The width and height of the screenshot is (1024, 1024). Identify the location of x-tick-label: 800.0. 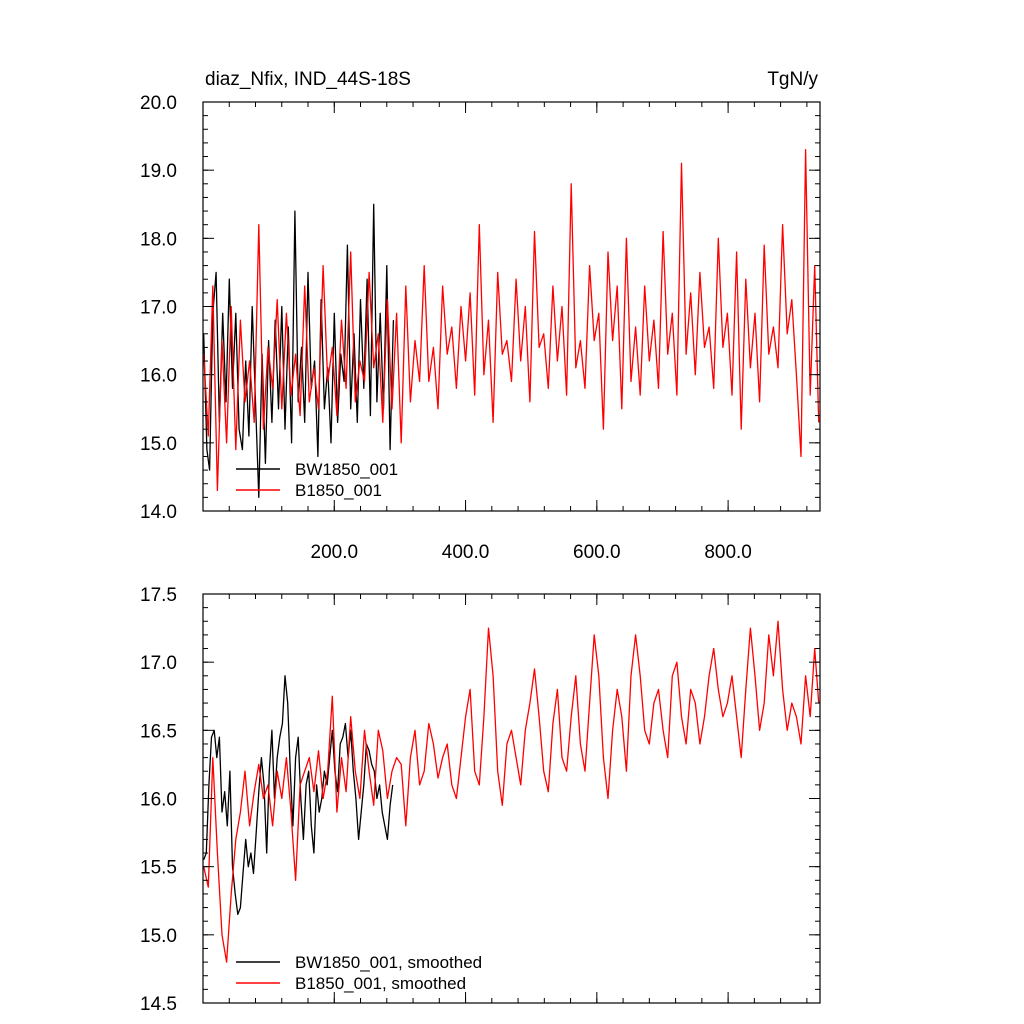
(728, 552).